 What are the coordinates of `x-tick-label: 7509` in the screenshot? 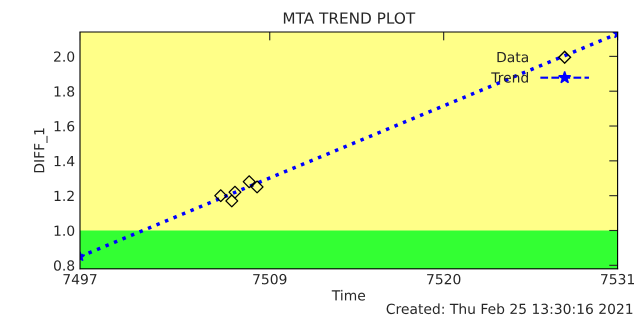 It's located at (269, 279).